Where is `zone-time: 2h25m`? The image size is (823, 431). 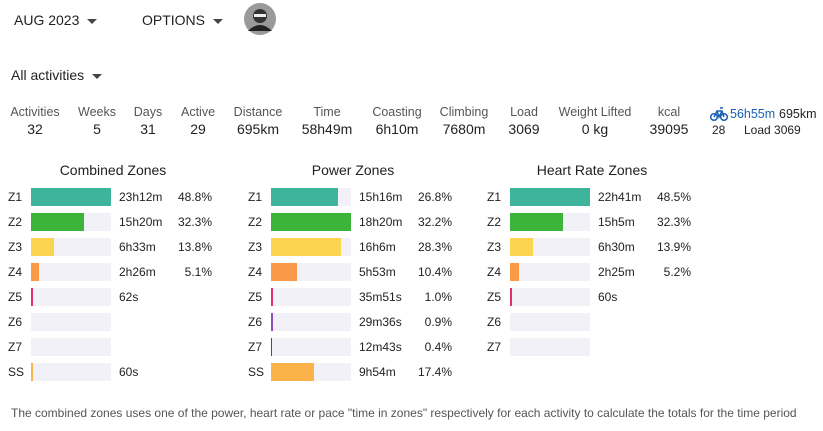 zone-time: 2h25m is located at coordinates (616, 272).